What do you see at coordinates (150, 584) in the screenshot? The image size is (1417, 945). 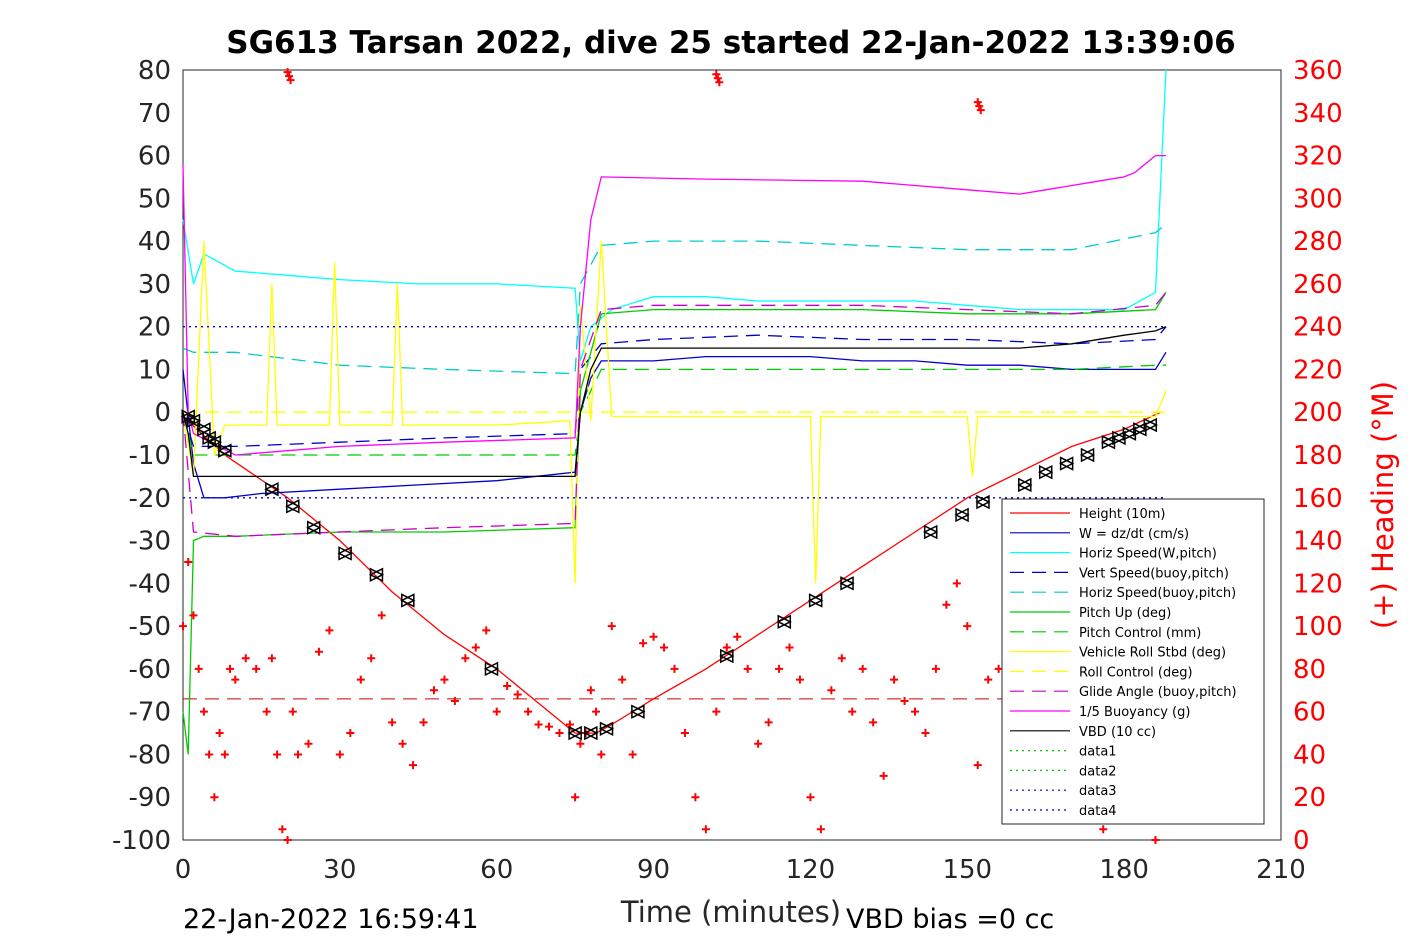 I see `left-tick-label-6: -40` at bounding box center [150, 584].